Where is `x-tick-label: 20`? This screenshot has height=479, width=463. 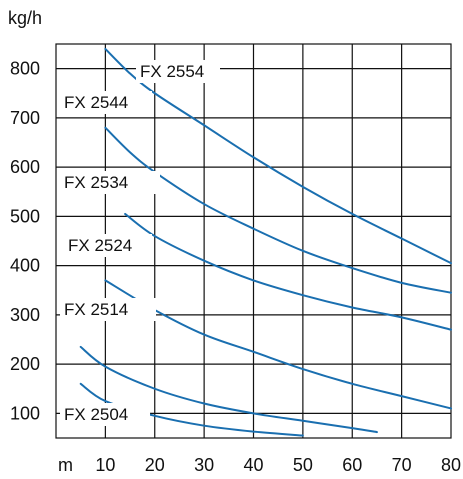
x-tick-label: 20 is located at coordinates (155, 465).